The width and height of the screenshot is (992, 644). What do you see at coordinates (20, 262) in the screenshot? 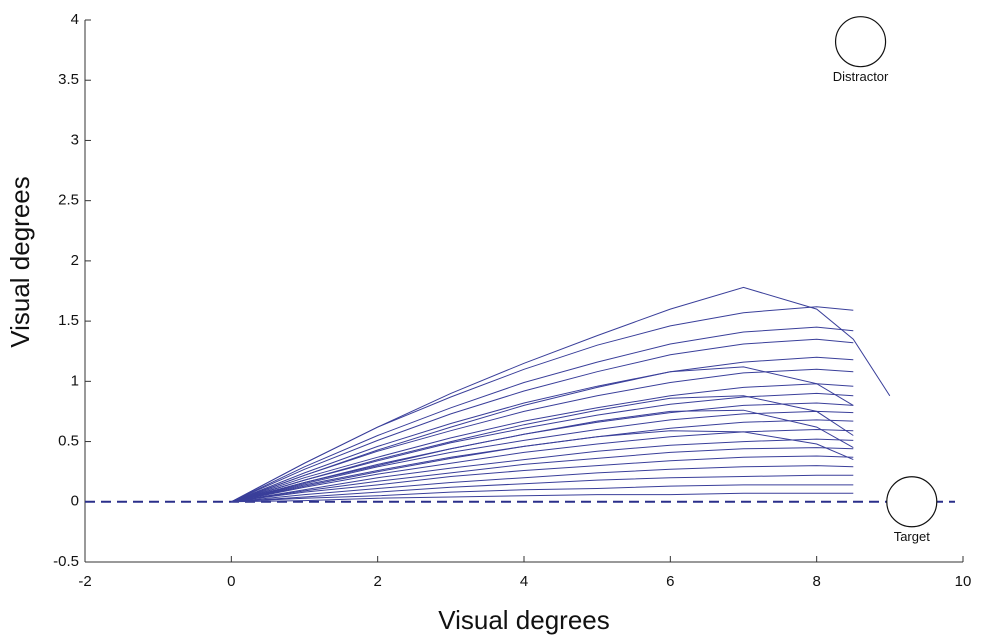
I see `y-axis-label: Visual degrees` at bounding box center [20, 262].